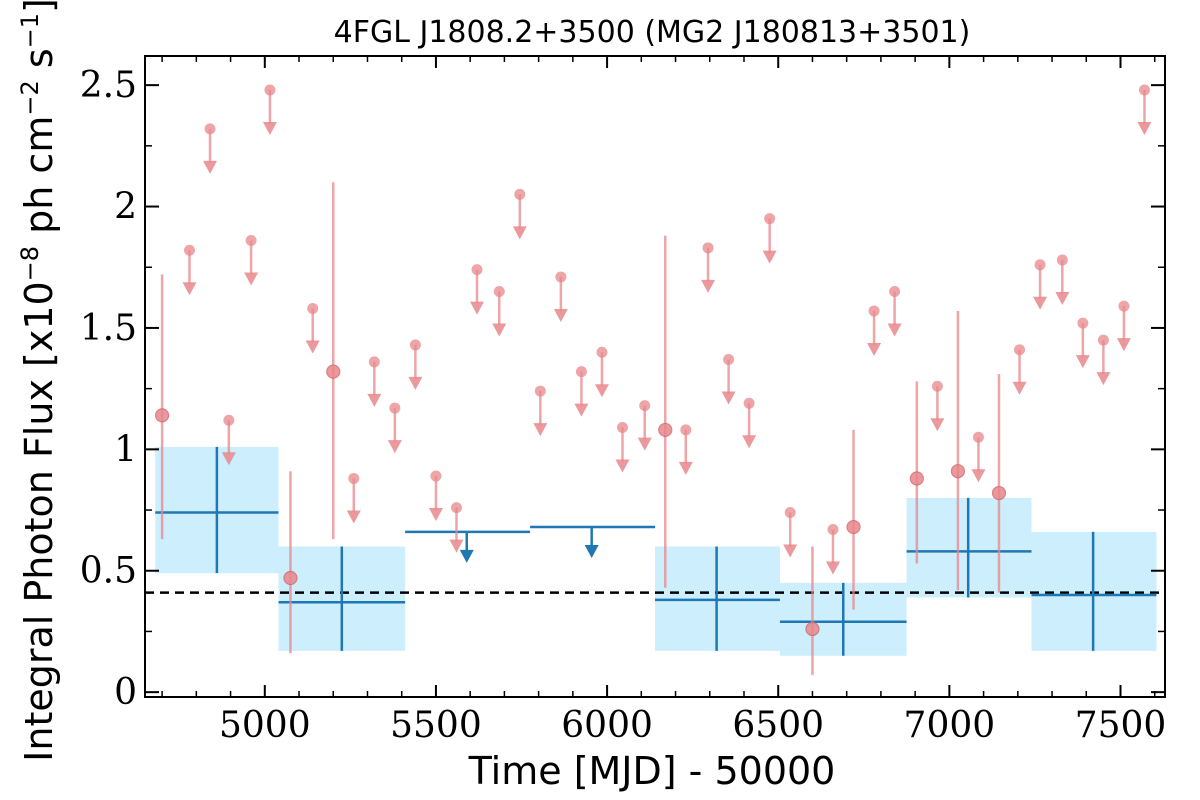  What do you see at coordinates (108, 85) in the screenshot?
I see `y-tick-label: 2.5` at bounding box center [108, 85].